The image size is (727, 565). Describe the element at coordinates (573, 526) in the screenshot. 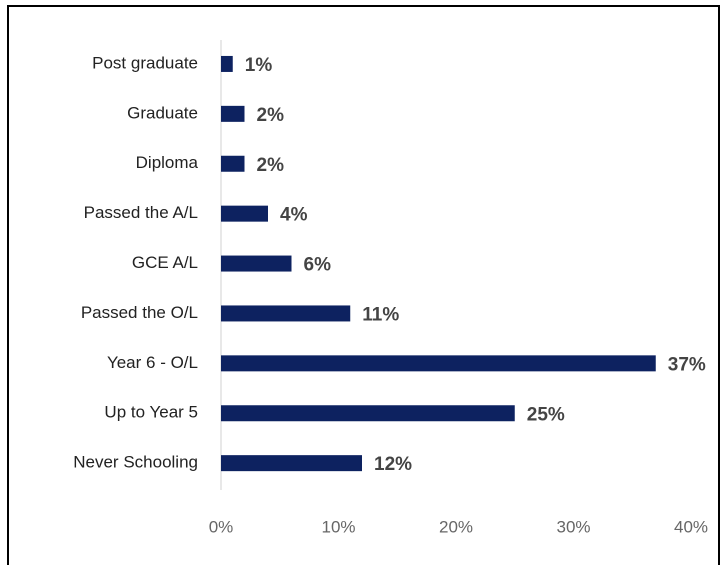

I see `x-tick-label: 30%` at that location.